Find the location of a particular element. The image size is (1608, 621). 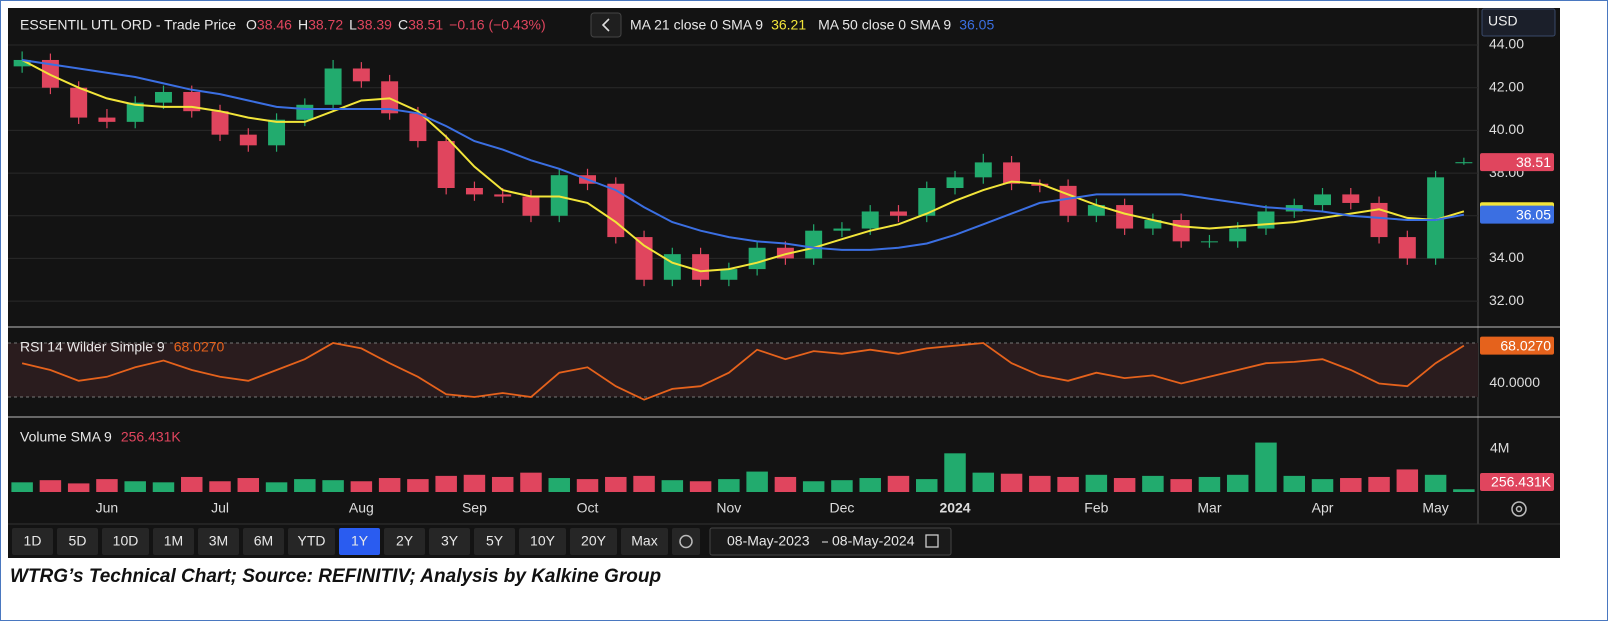

x-tick-label: Feb is located at coordinates (1096, 508).